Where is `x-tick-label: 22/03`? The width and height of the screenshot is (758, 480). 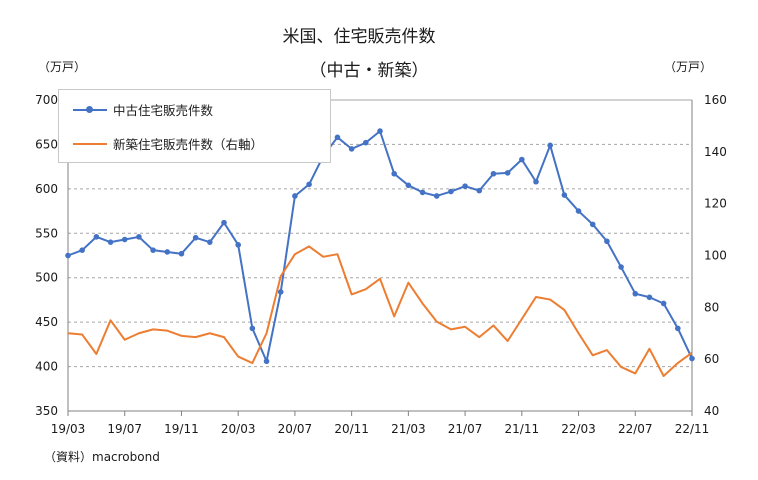
x-tick-label: 22/03 is located at coordinates (578, 429).